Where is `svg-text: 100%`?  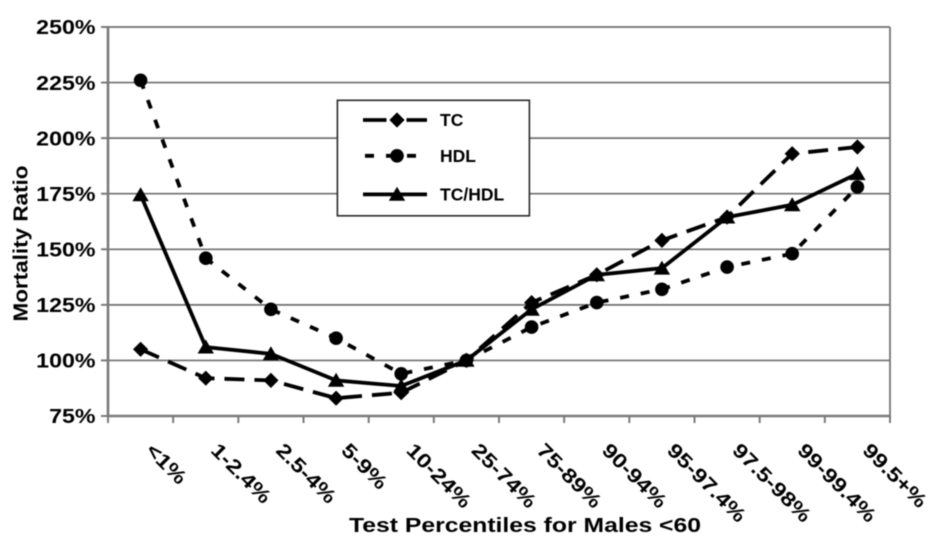 svg-text: 100% is located at coordinates (66, 362).